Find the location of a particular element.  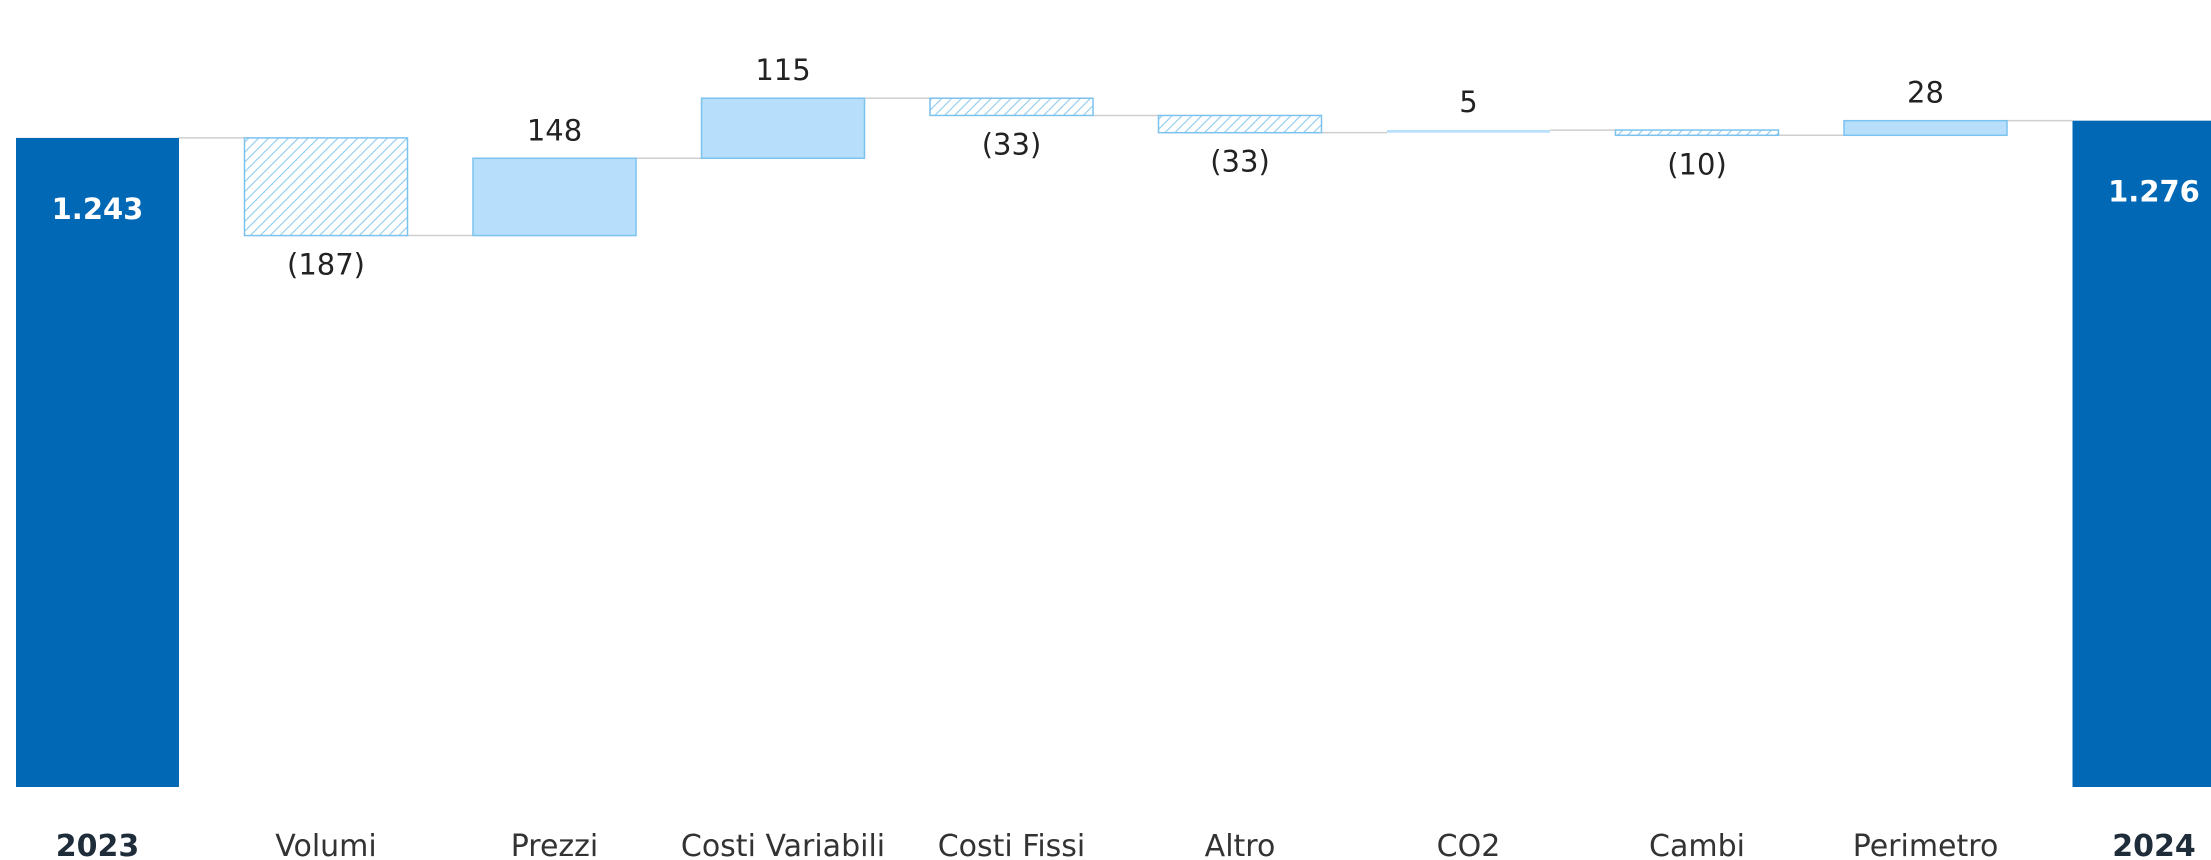

connector-lines is located at coordinates (1126, 167).